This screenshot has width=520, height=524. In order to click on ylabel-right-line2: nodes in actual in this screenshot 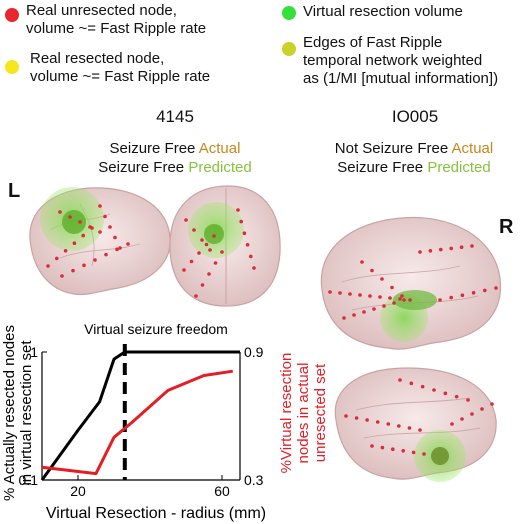, I will do `click(303, 413)`.